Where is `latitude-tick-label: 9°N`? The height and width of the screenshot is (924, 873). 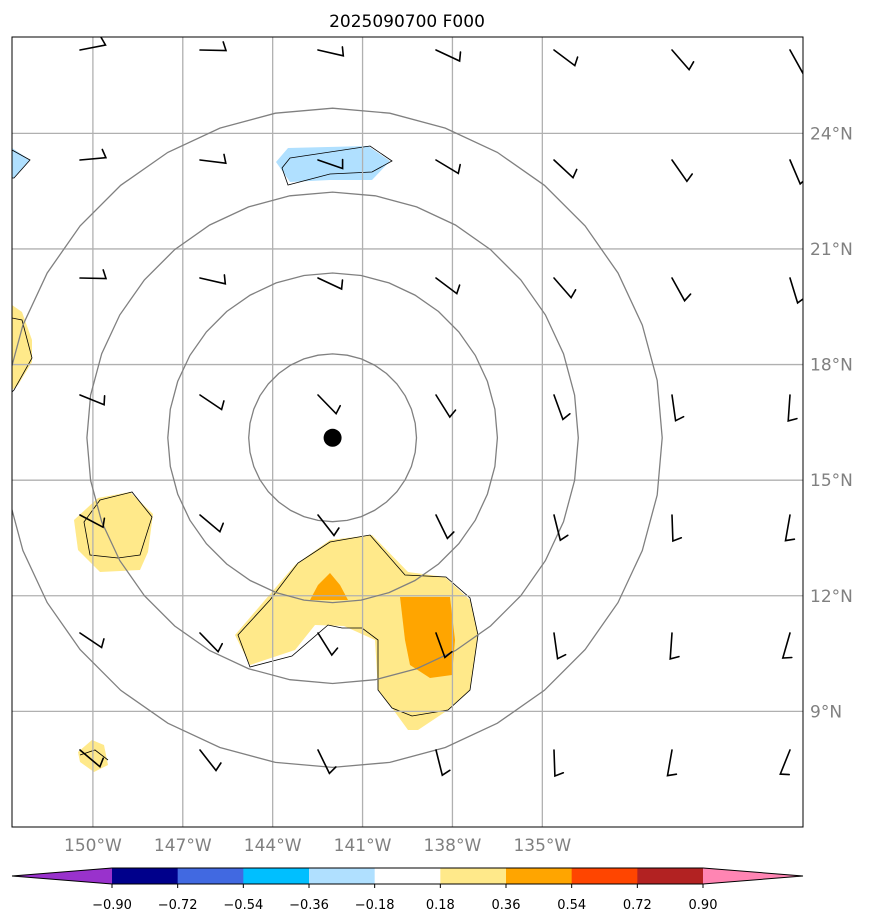
latitude-tick-label: 9°N is located at coordinates (826, 712).